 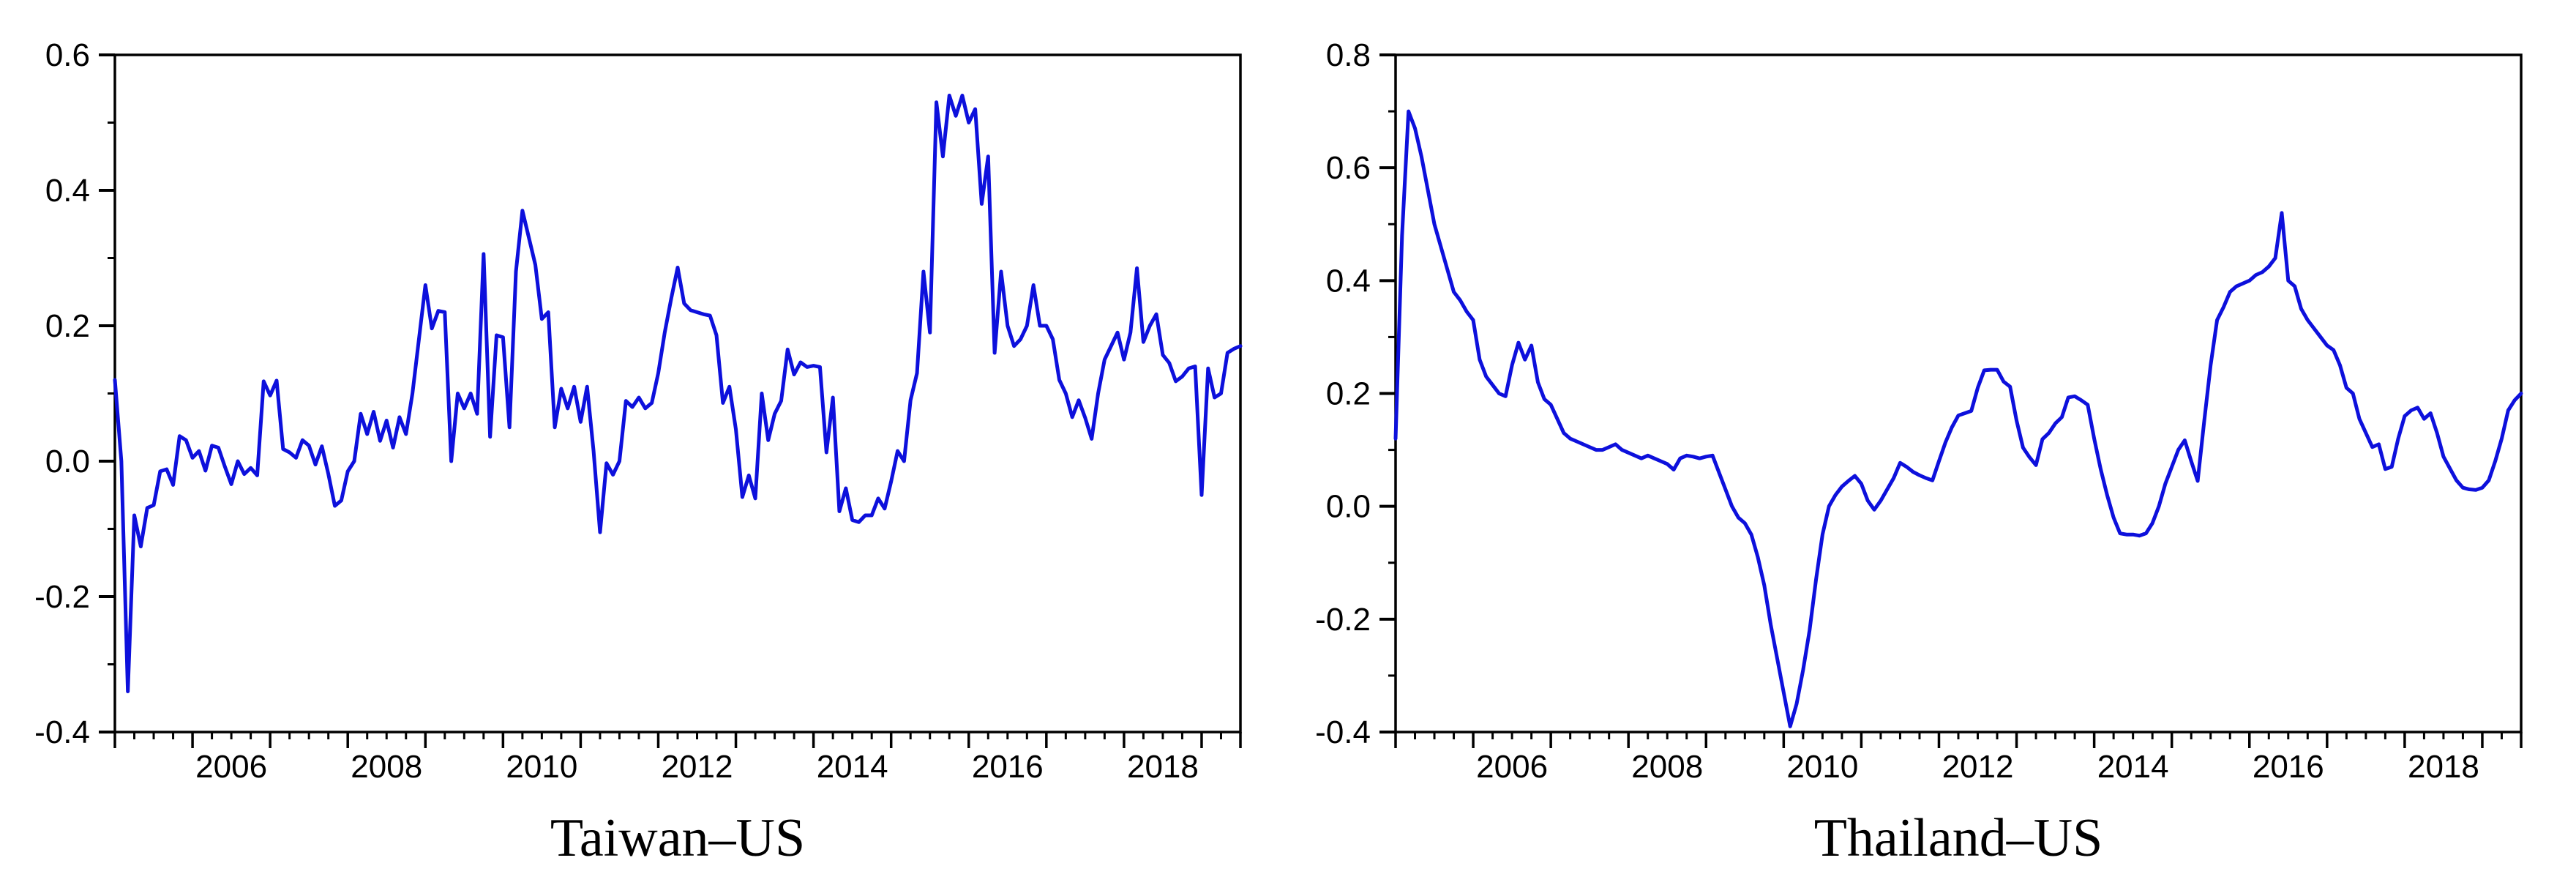 What do you see at coordinates (74, 393) in the screenshot?
I see `y-axis-ticks: 0.6 0.4 0.2 0.0 -0.2 -0.4` at bounding box center [74, 393].